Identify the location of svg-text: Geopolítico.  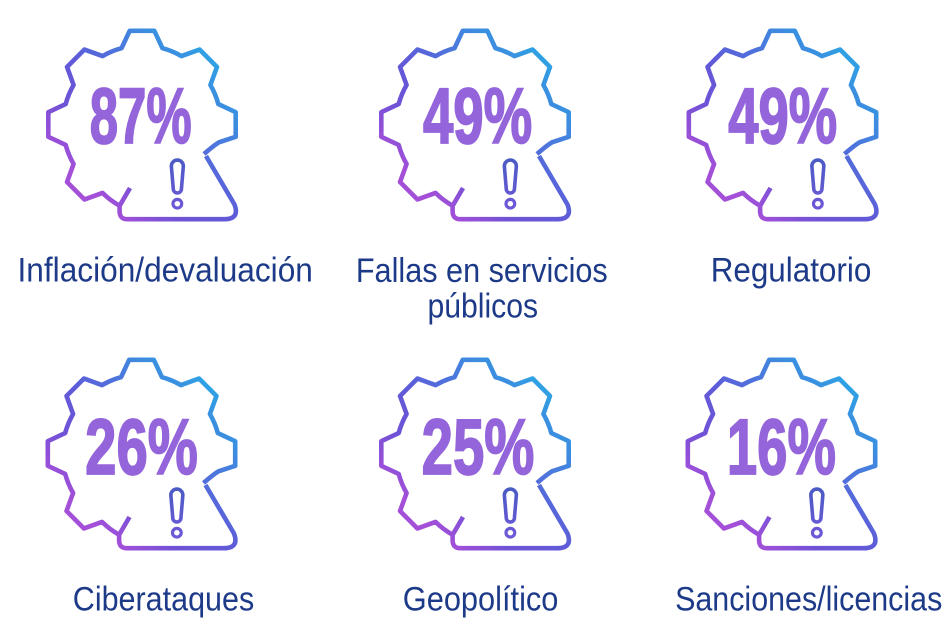
(481, 599).